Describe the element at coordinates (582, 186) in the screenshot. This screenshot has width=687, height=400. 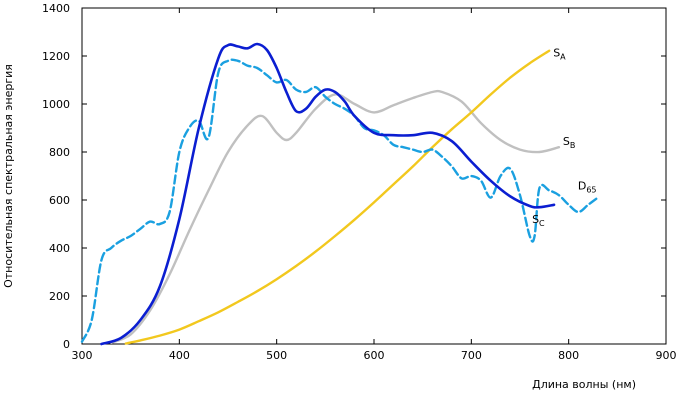
I see `series-label-main: D` at that location.